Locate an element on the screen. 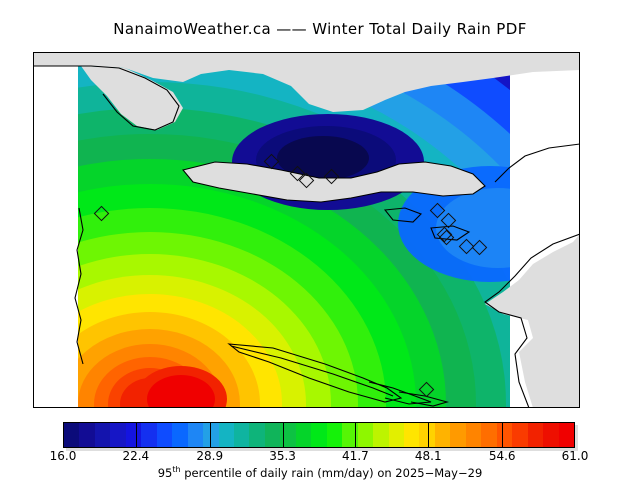 The image size is (640, 480). colorbar is located at coordinates (319, 435).